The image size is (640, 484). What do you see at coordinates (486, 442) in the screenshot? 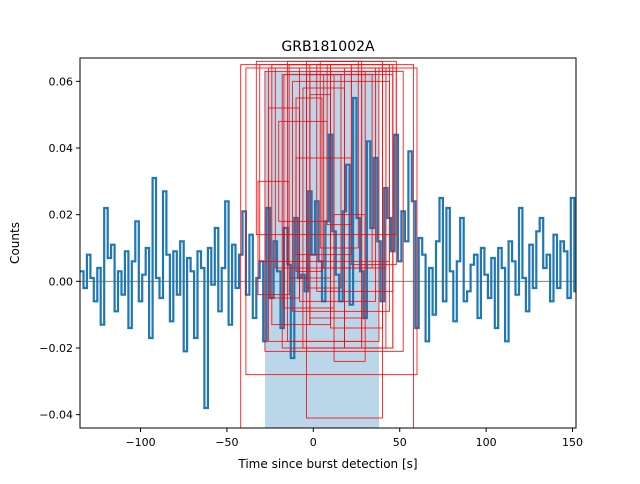
I see `x-tick-label: 100` at bounding box center [486, 442].